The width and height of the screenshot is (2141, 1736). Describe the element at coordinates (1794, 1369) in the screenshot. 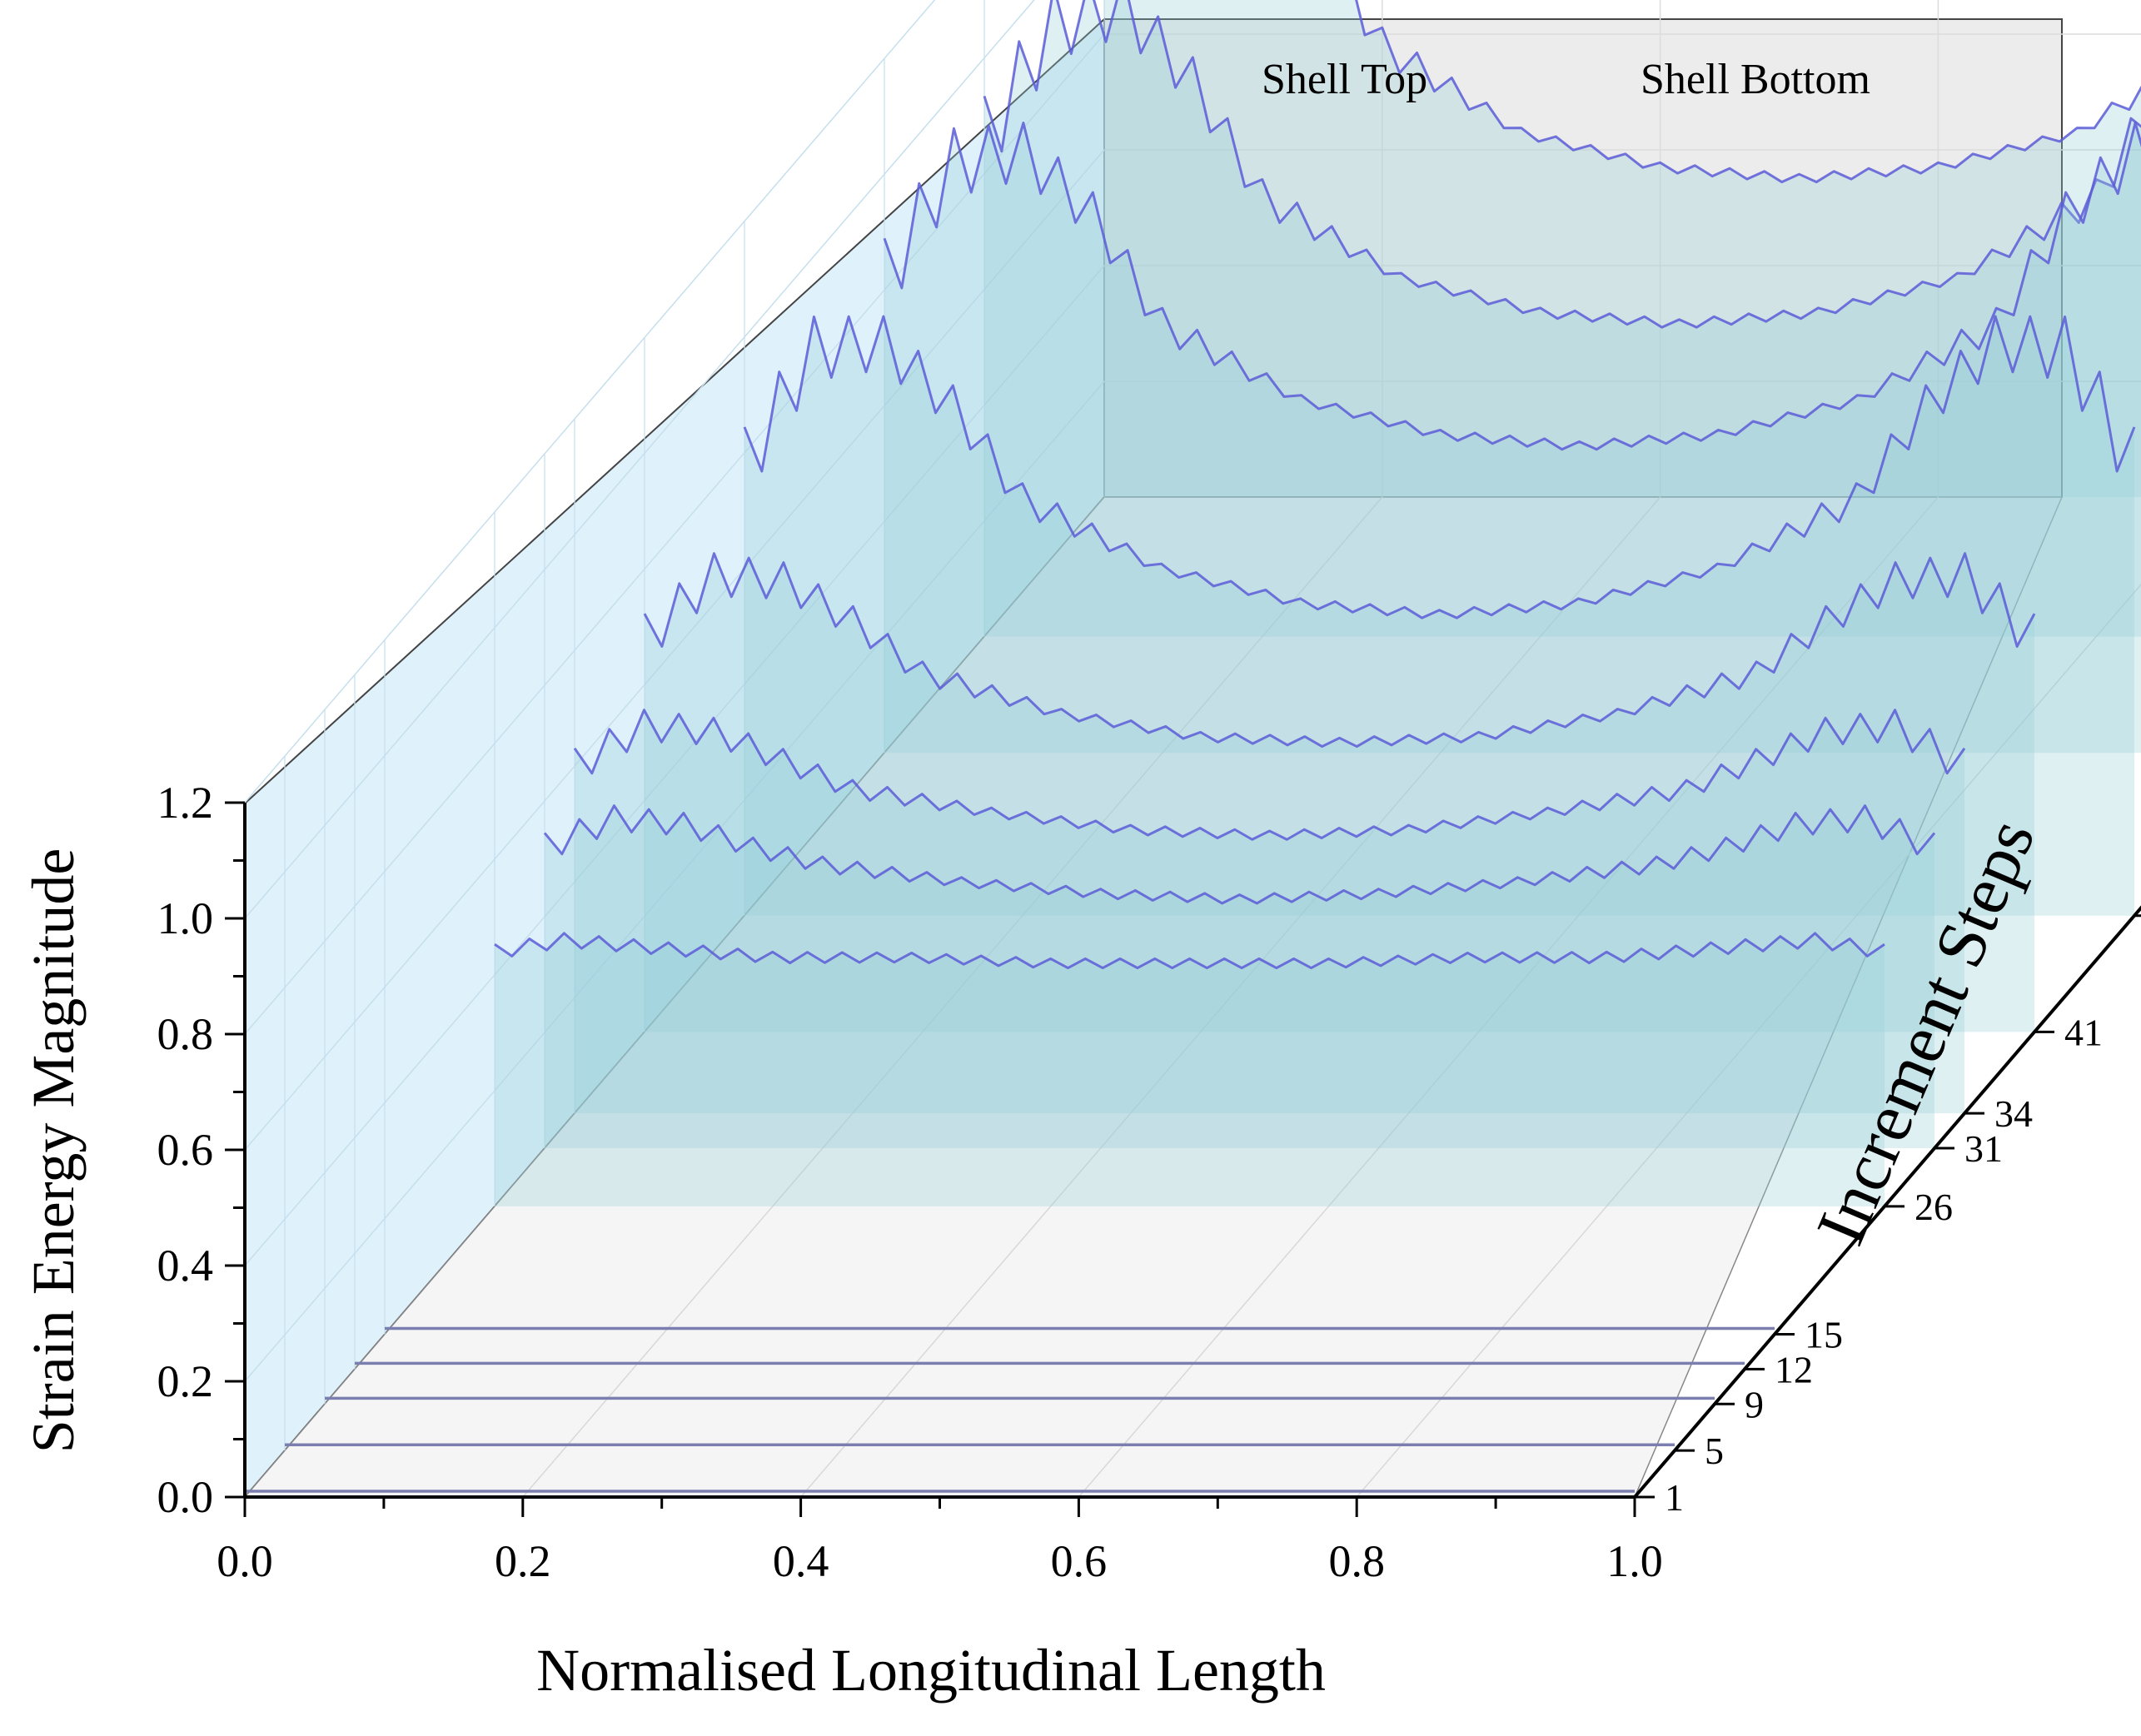

I see `z-tick-label: 12` at that location.